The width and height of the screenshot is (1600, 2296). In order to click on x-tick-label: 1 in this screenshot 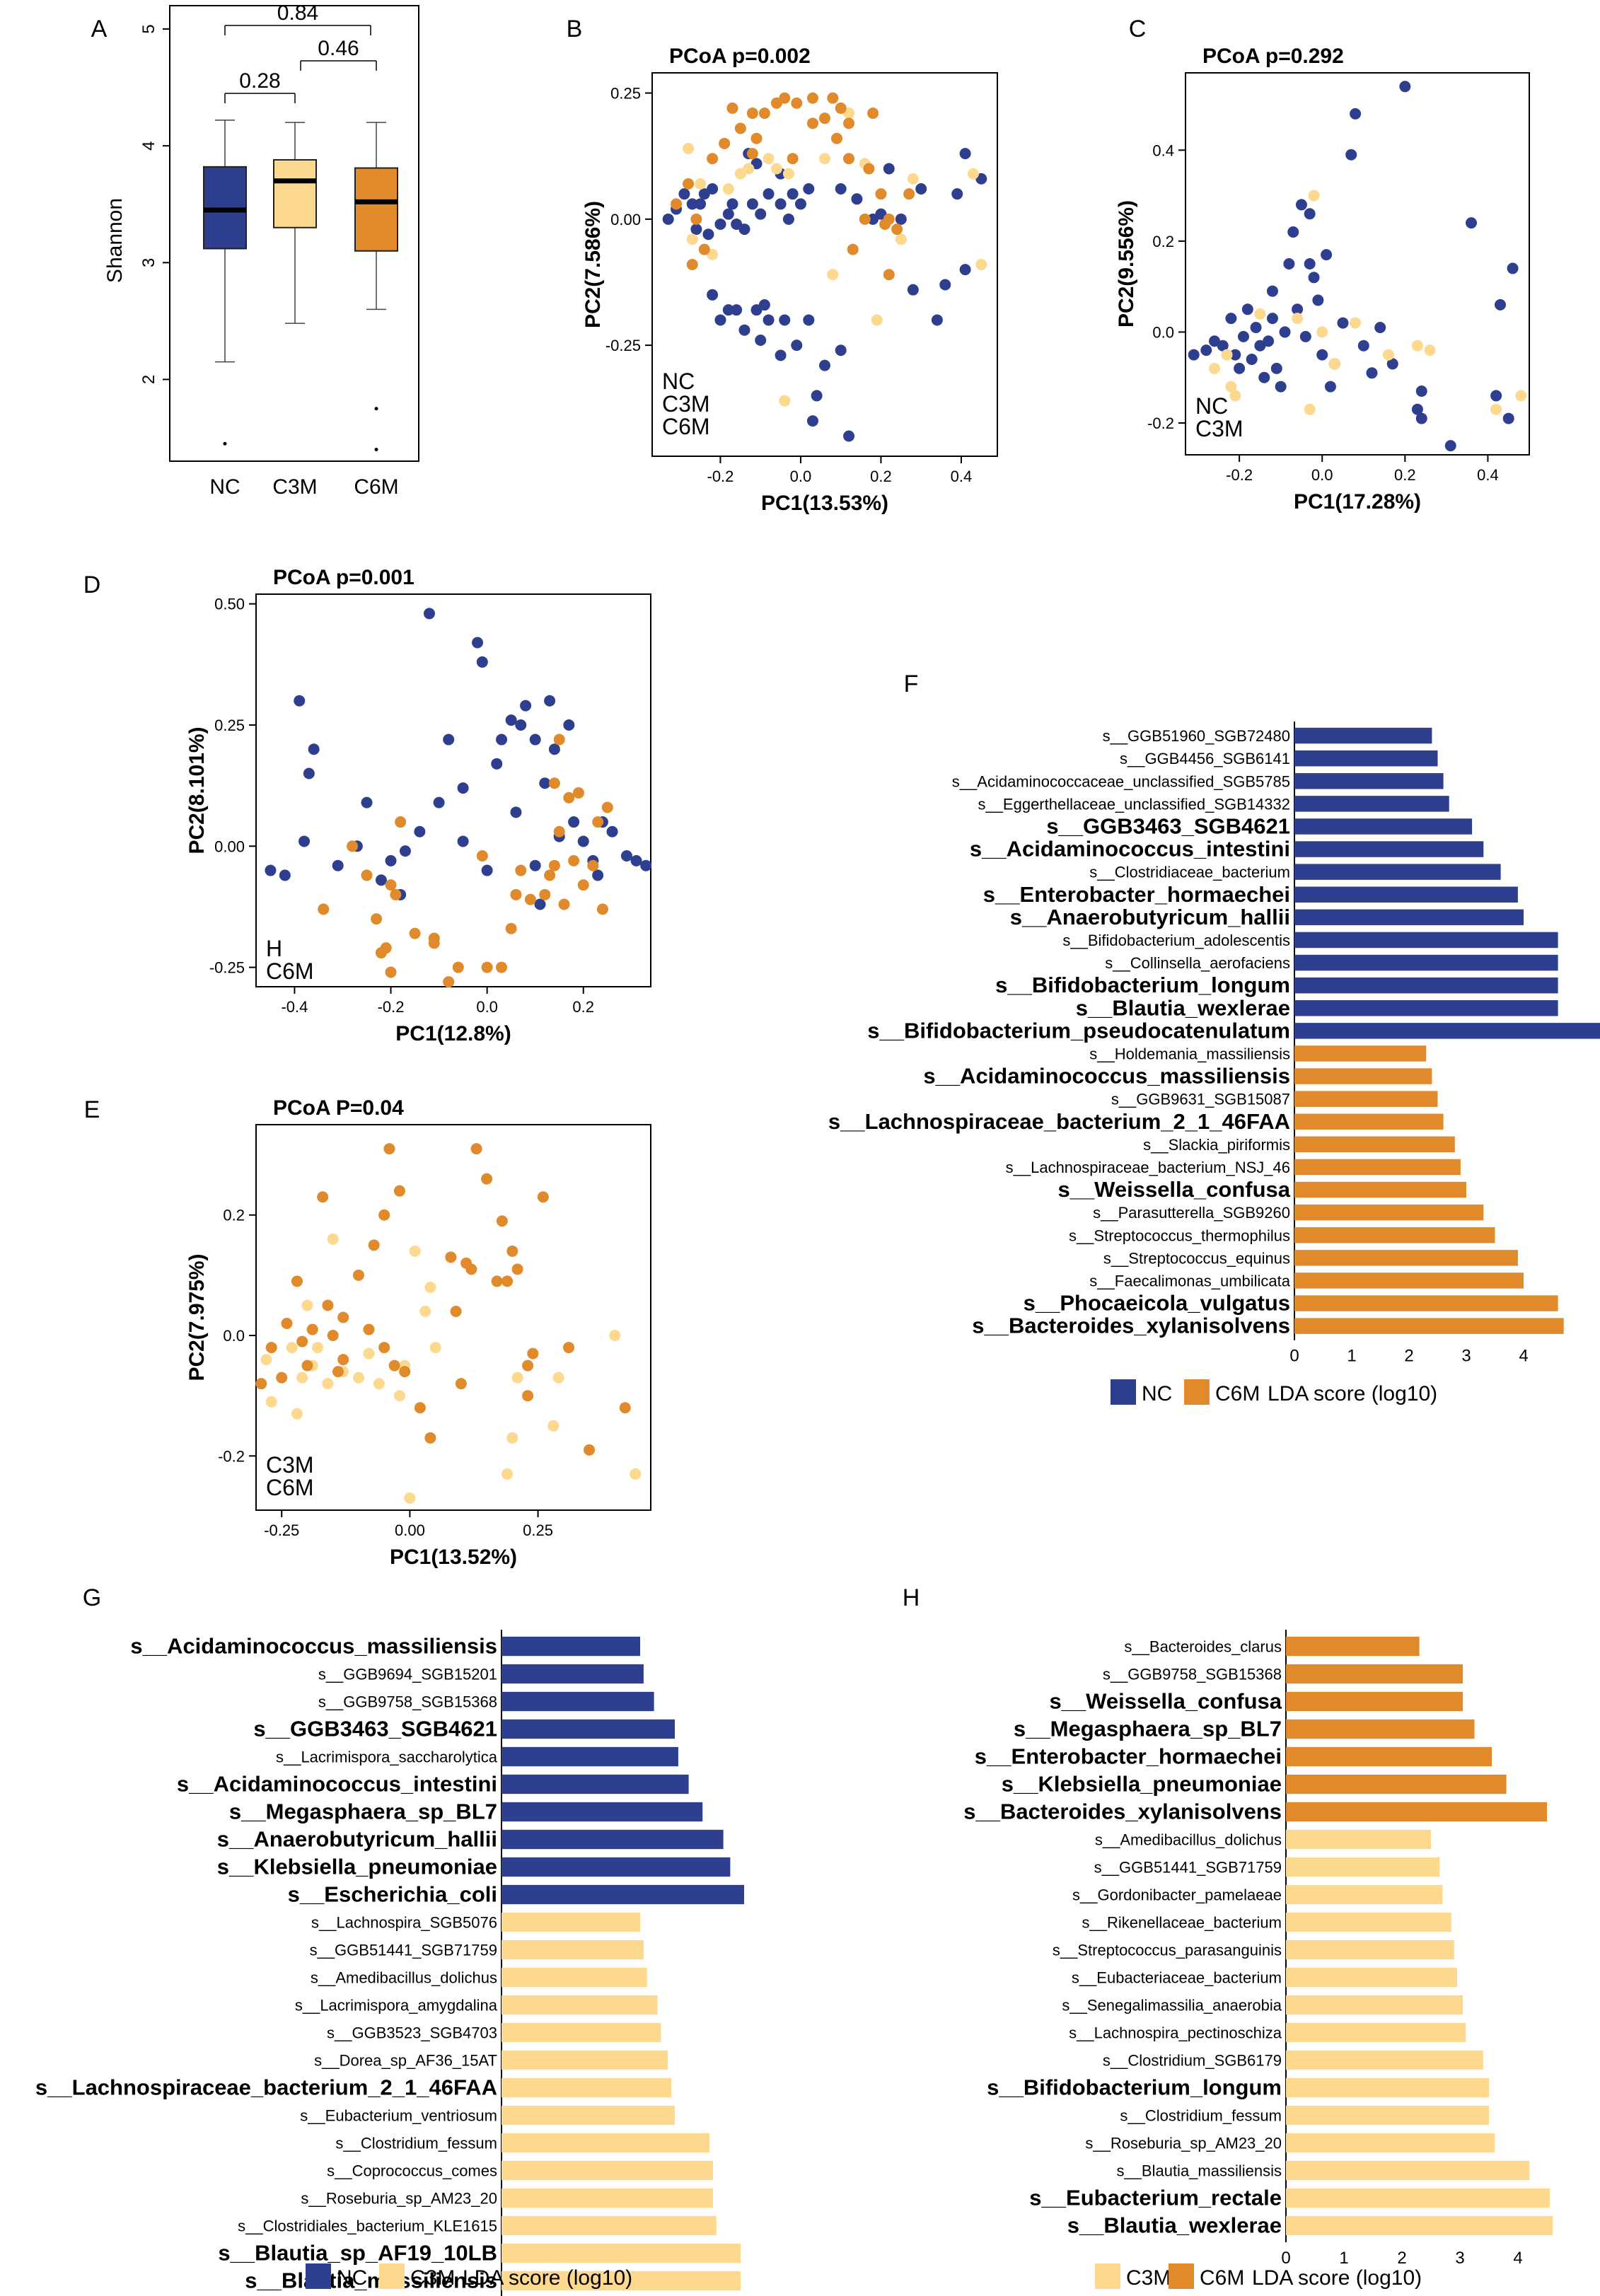, I will do `click(1344, 2258)`.